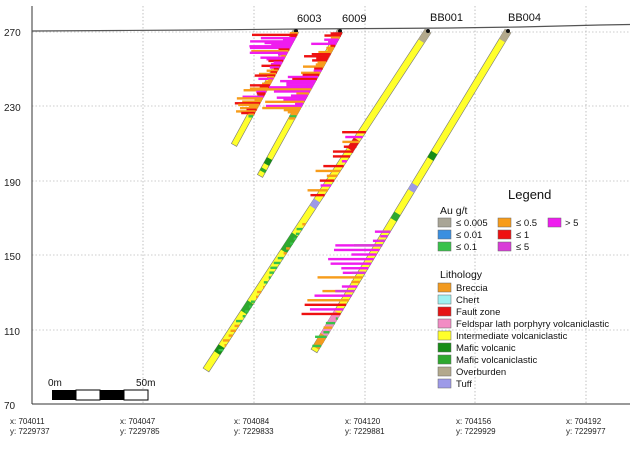 This screenshot has height=460, width=631. Describe the element at coordinates (365, 431) in the screenshot. I see `x-tick-3-northing: y: 7229881` at that location.